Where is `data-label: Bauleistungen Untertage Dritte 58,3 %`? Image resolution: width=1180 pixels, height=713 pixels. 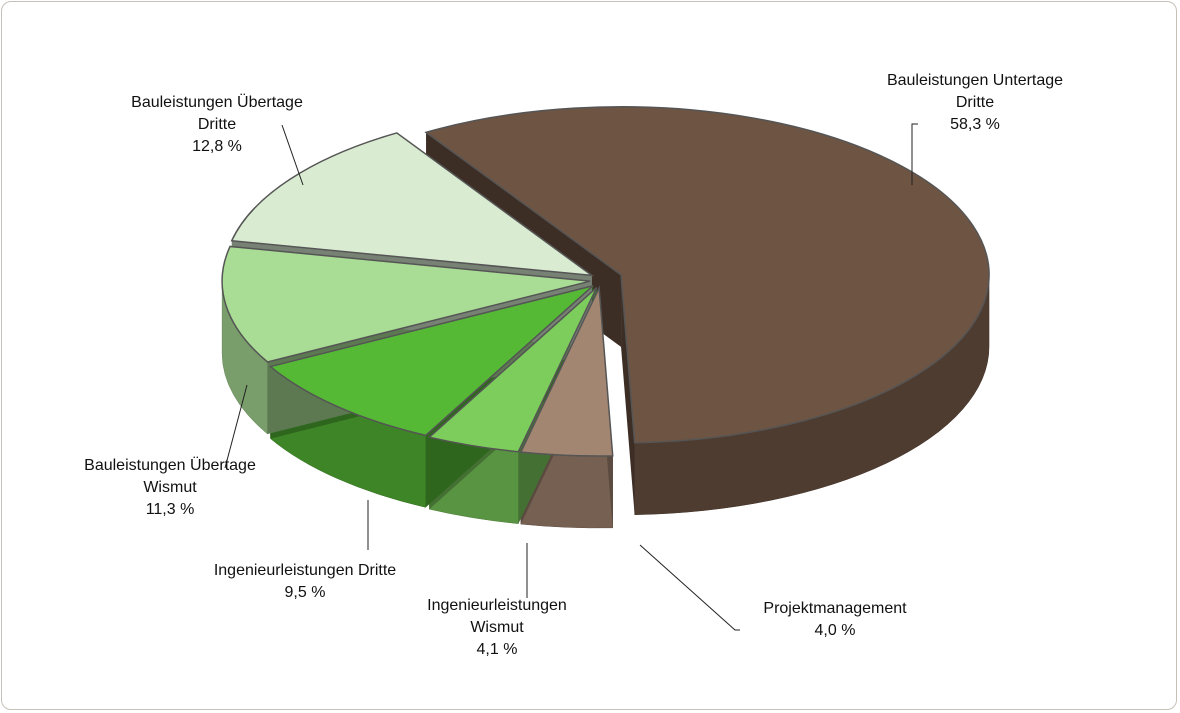
data-label: Bauleistungen Untertage Dritte 58,3 % is located at coordinates (975, 103).